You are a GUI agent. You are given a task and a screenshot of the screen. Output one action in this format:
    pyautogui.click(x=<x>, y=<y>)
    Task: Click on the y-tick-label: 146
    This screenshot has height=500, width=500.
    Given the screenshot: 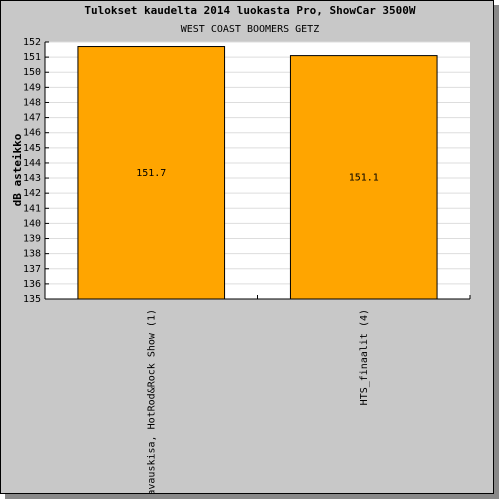 What is the action you would take?
    pyautogui.click(x=32, y=133)
    